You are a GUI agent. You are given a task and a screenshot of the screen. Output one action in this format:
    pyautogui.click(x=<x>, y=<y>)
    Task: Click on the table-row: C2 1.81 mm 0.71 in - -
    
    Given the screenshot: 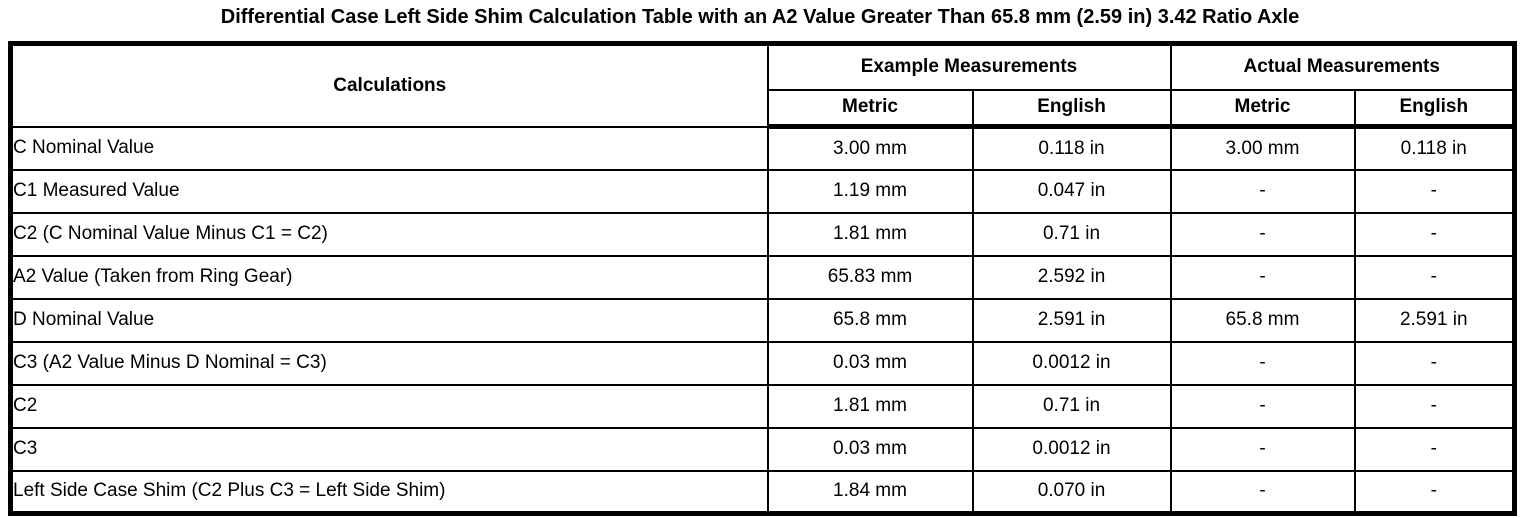 What is the action you would take?
    pyautogui.click(x=762, y=406)
    